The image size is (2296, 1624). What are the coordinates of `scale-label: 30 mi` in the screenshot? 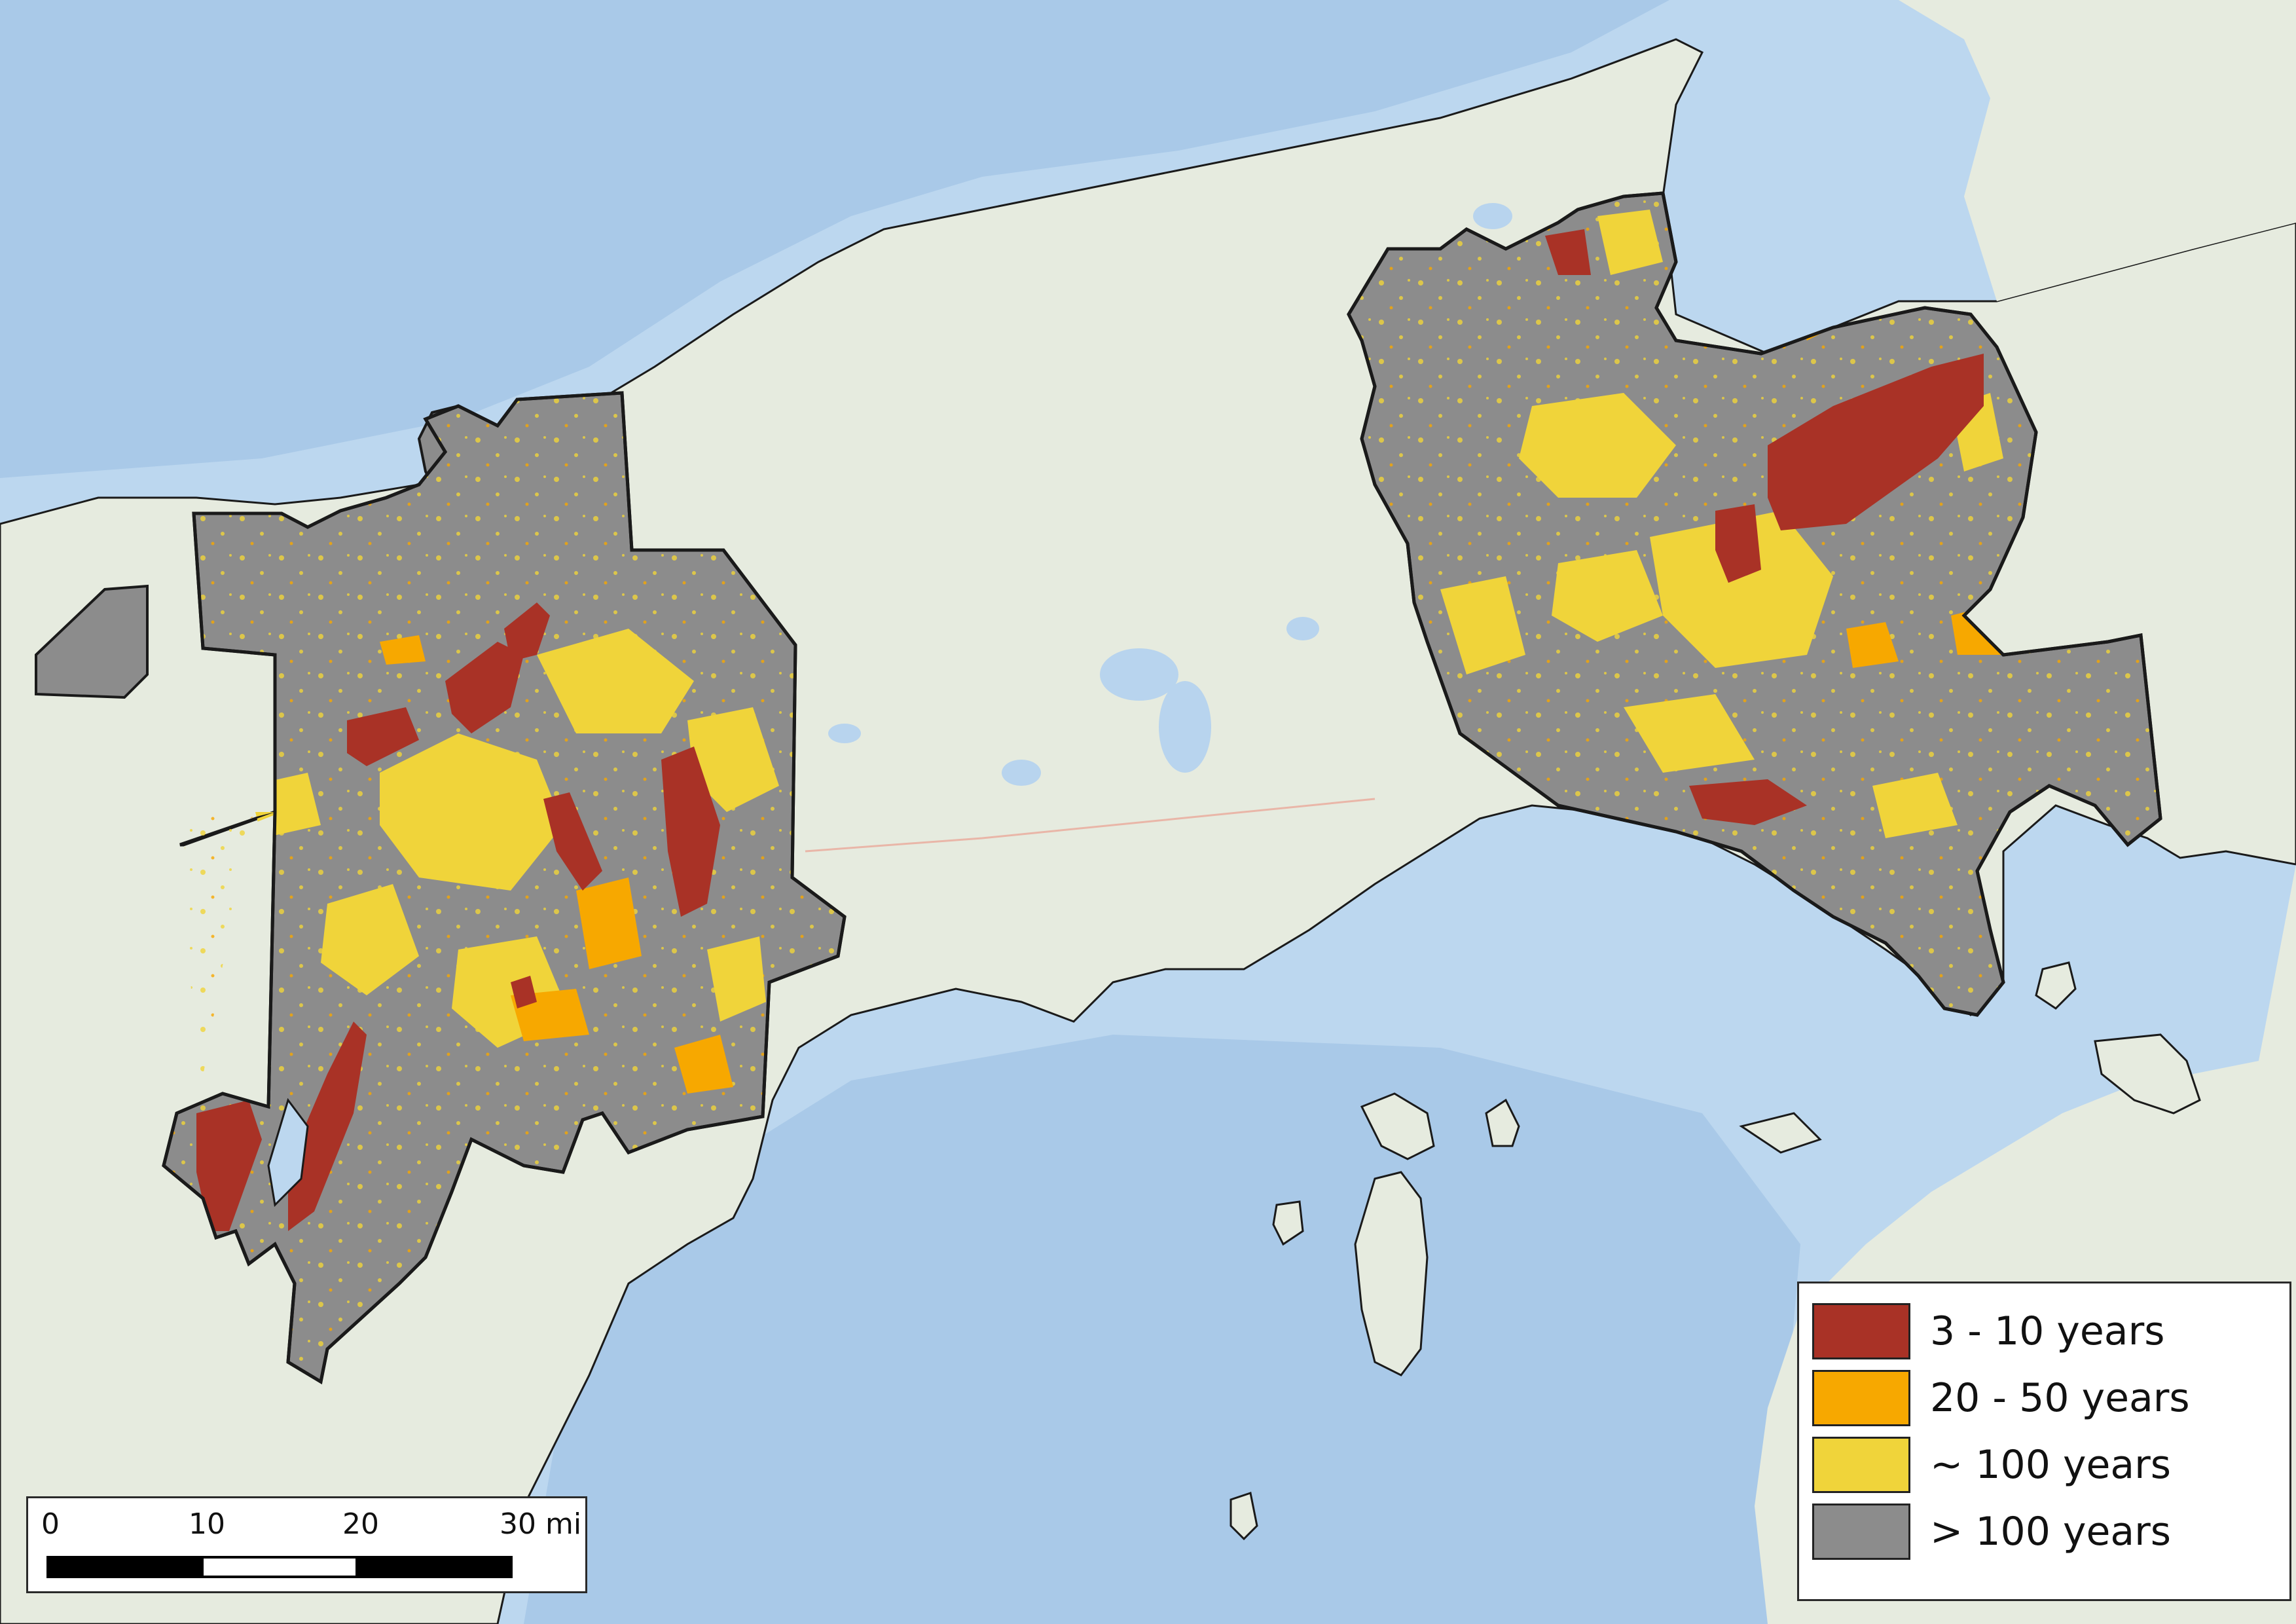 It's located at (541, 1524).